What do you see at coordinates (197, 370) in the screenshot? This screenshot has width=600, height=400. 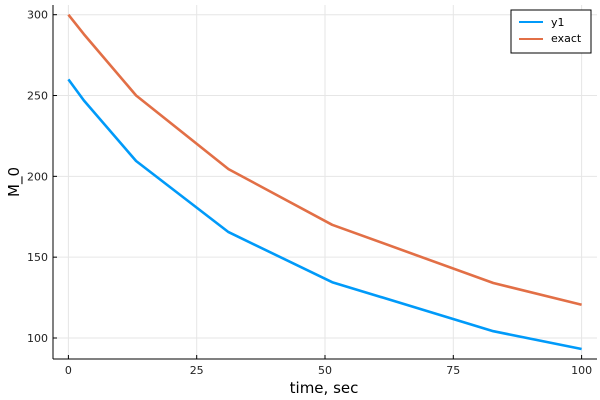 I see `x-tick-label: 25` at bounding box center [197, 370].